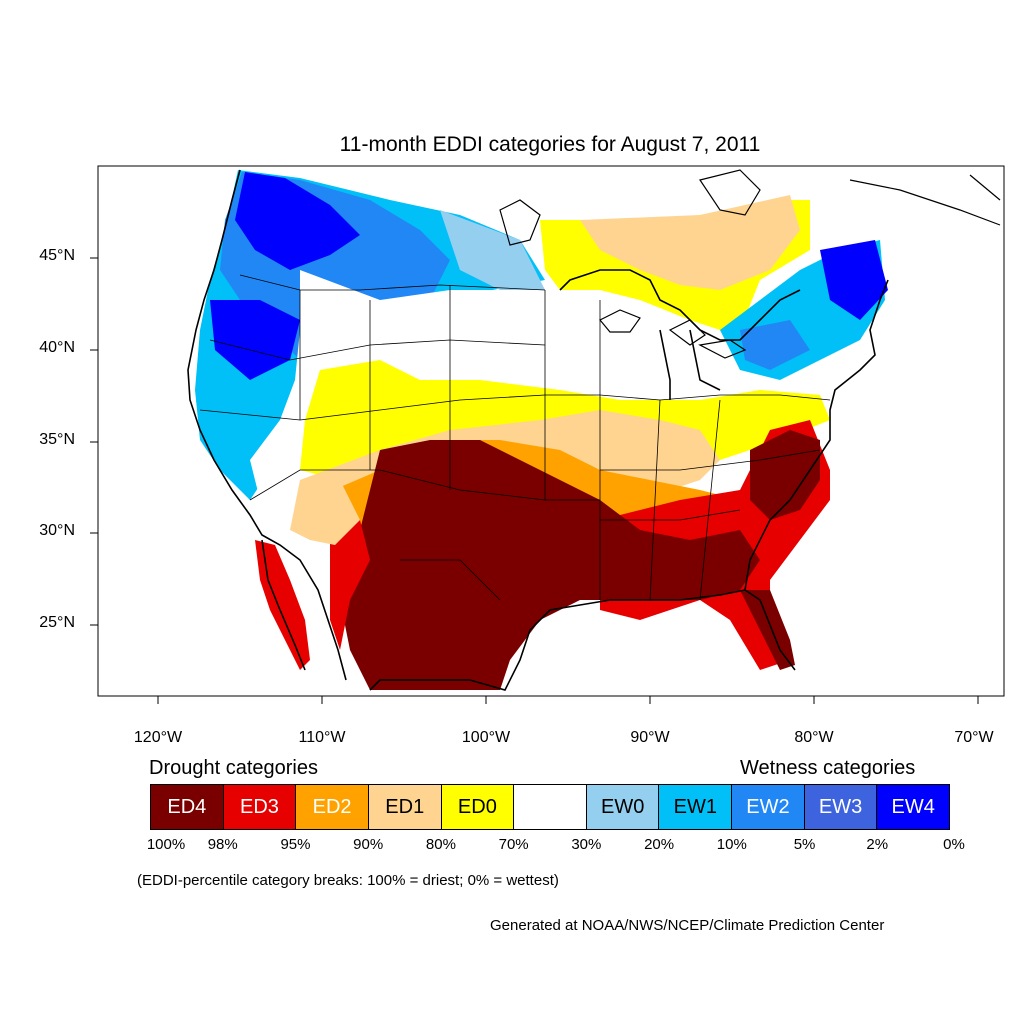  Describe the element at coordinates (650, 737) in the screenshot. I see `lon-label-90w: 90°W` at that location.